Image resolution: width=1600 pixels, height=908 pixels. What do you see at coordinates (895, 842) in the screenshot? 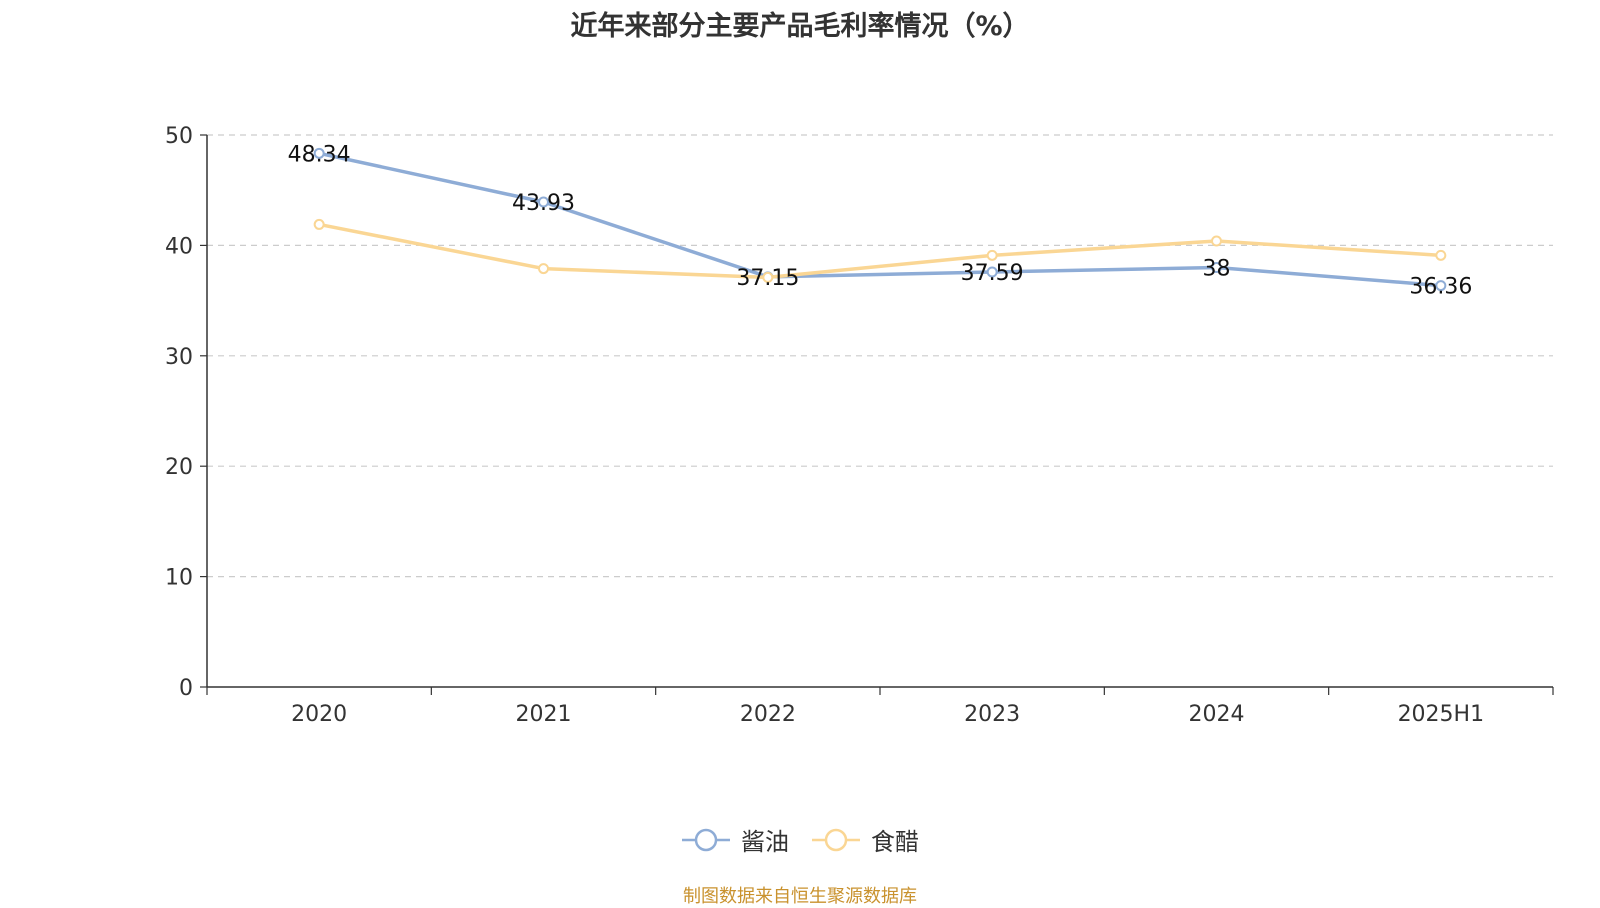
I see `legend-label: 食醋` at bounding box center [895, 842].